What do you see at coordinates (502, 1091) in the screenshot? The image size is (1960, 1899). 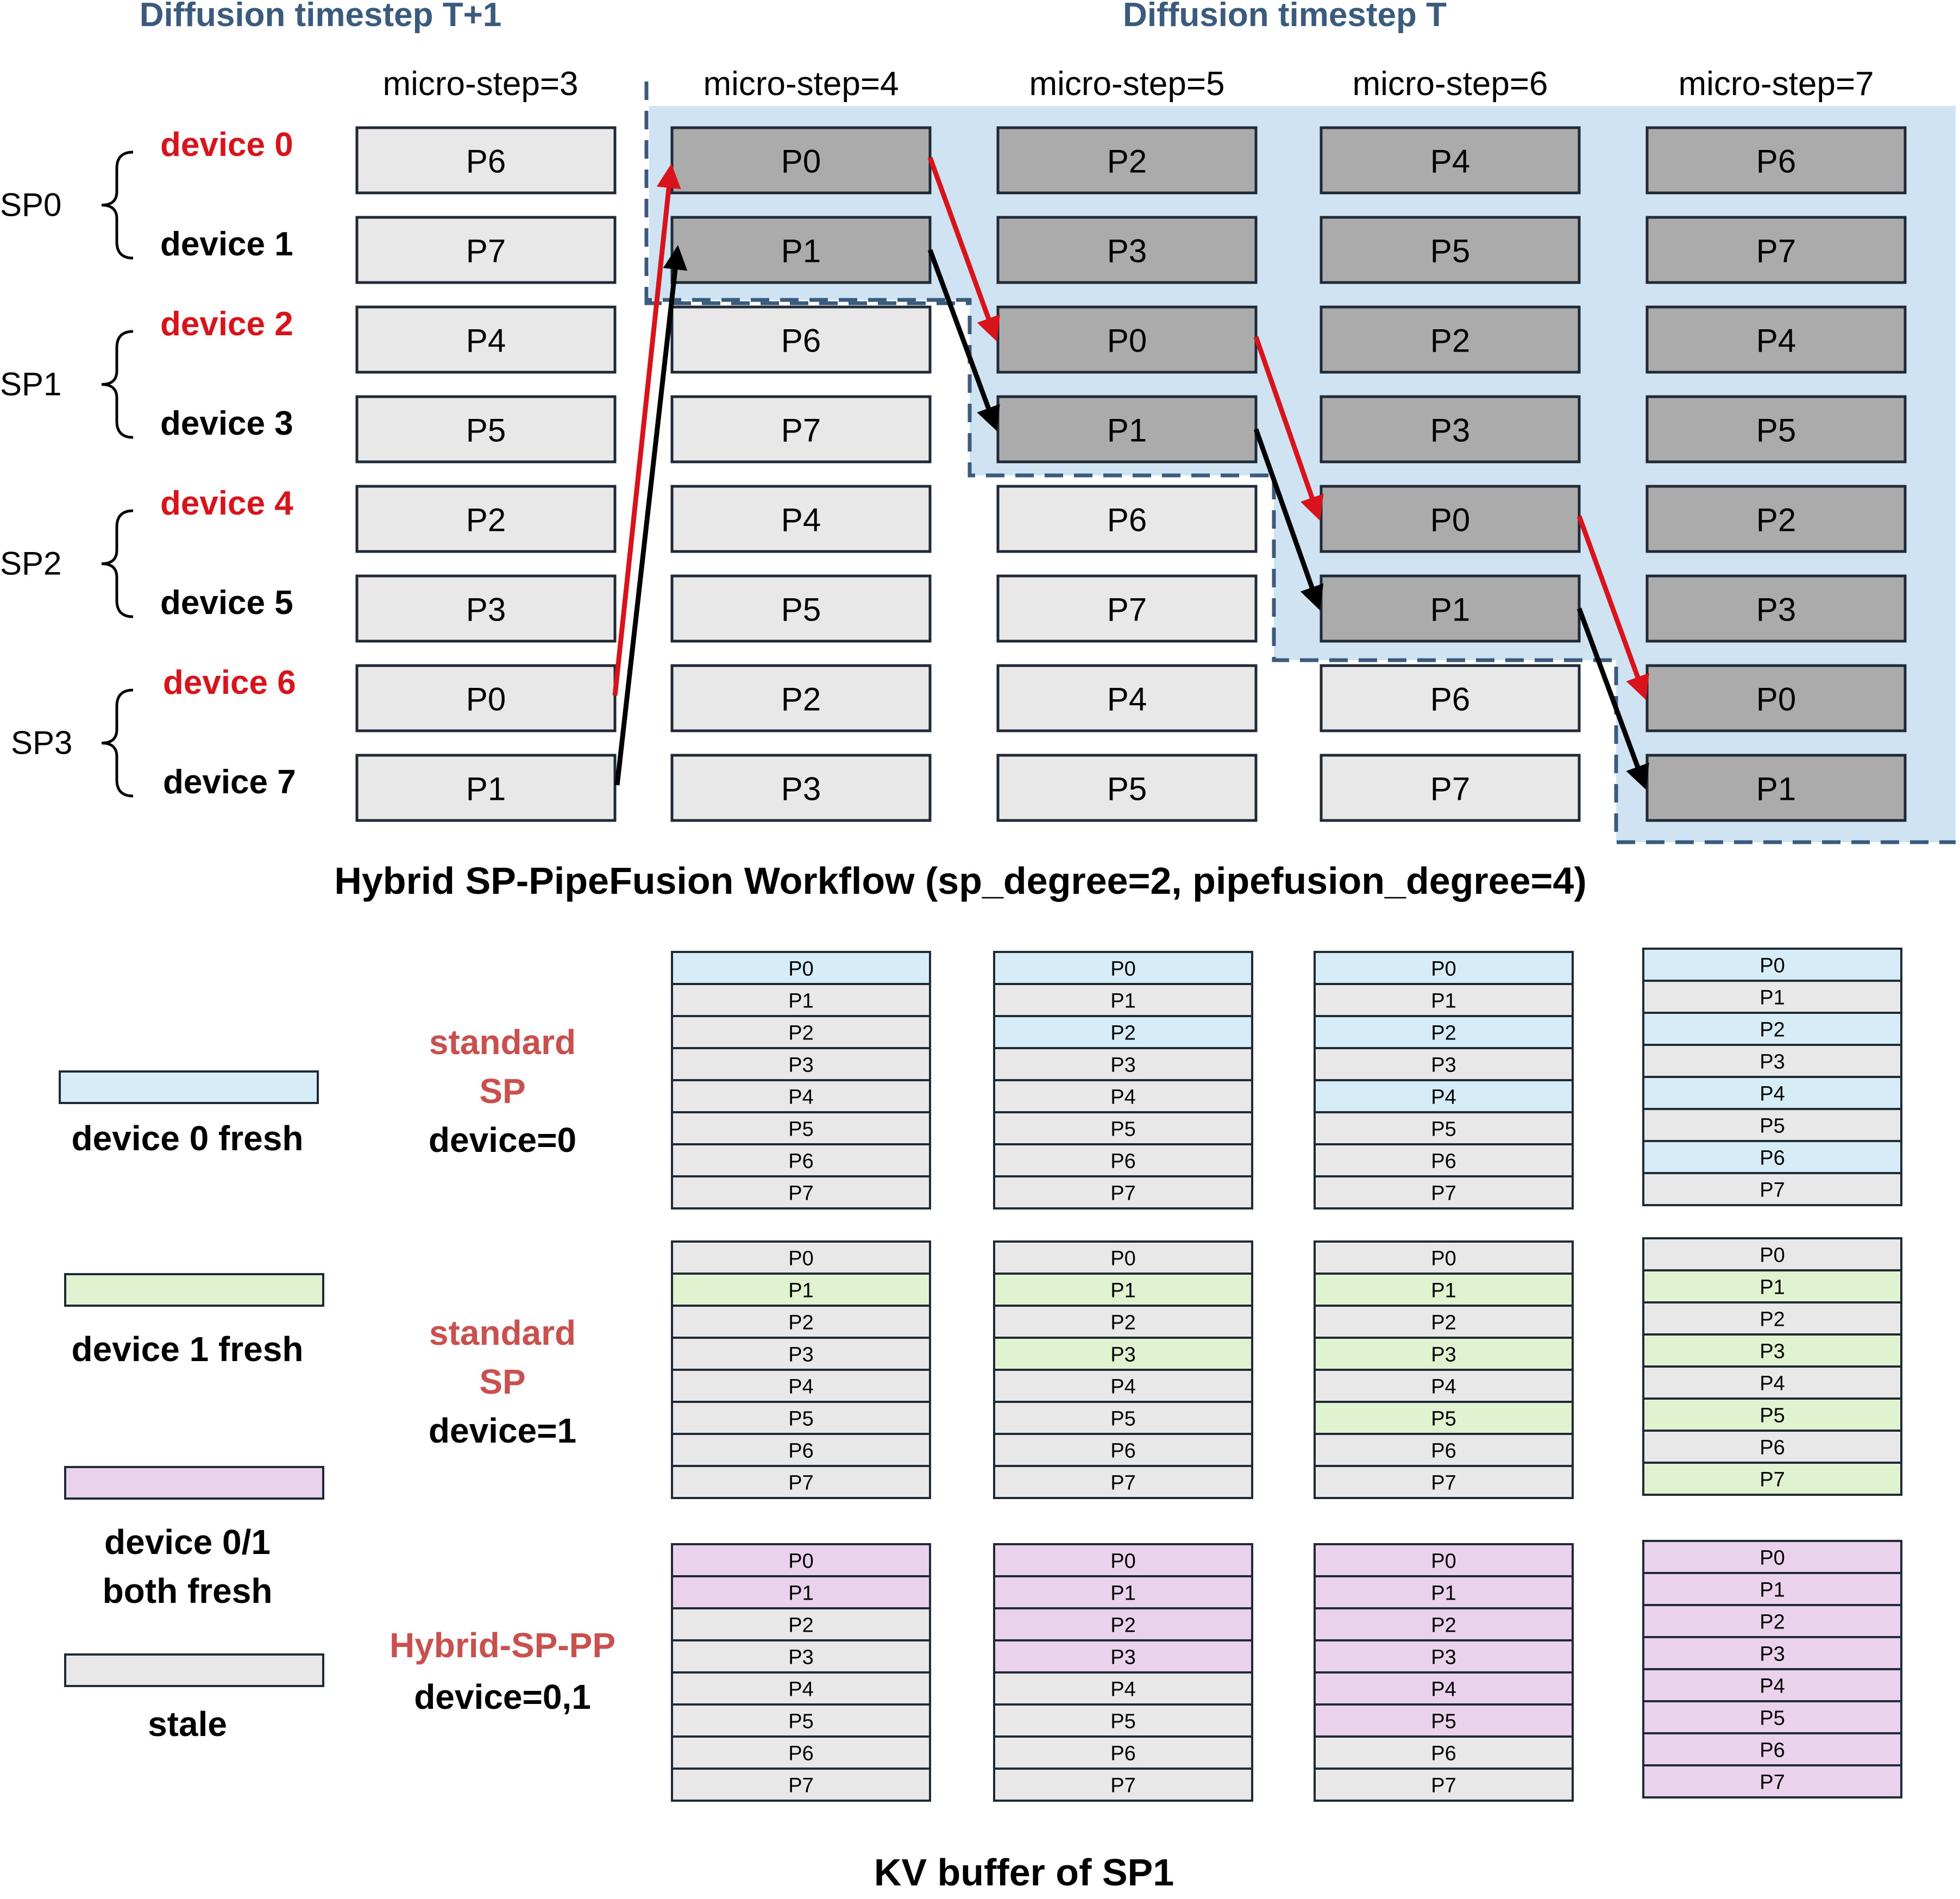 I see `kv-row-label: SP` at bounding box center [502, 1091].